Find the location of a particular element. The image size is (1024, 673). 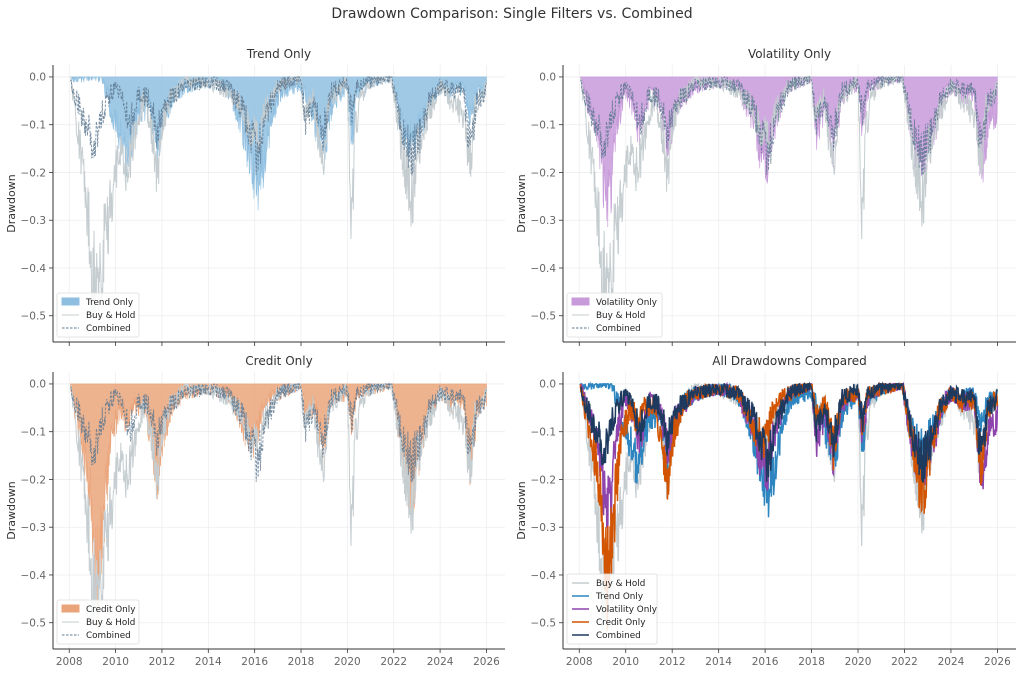

panel-title: Trend Only is located at coordinates (278, 54).